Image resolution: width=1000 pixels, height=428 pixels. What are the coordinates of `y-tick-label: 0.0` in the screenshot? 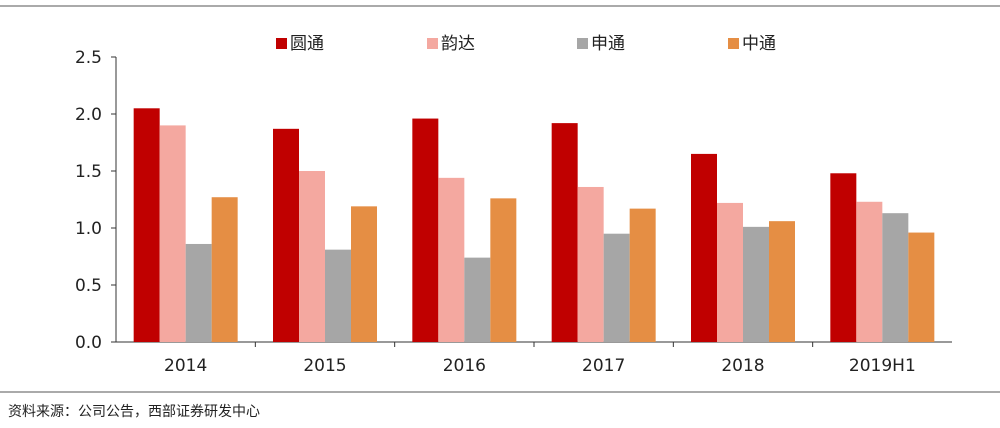 It's located at (88, 343).